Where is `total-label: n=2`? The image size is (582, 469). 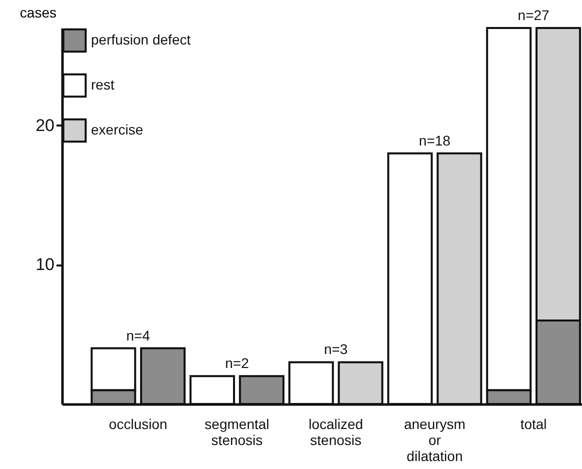
total-label: n=2 is located at coordinates (237, 363).